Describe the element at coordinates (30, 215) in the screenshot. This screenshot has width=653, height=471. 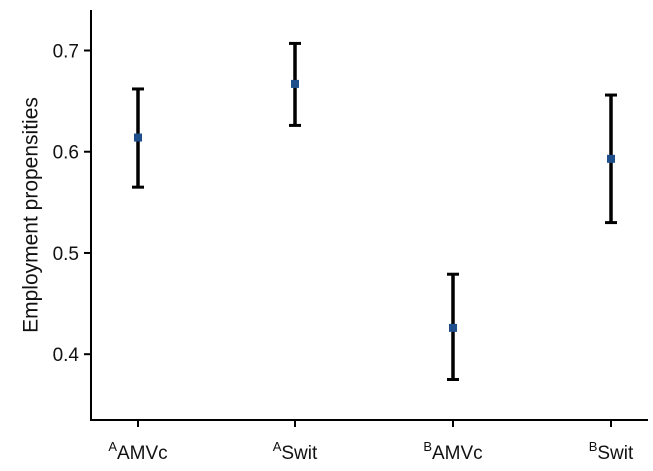
I see `y-axis-label: Employment propensities` at that location.